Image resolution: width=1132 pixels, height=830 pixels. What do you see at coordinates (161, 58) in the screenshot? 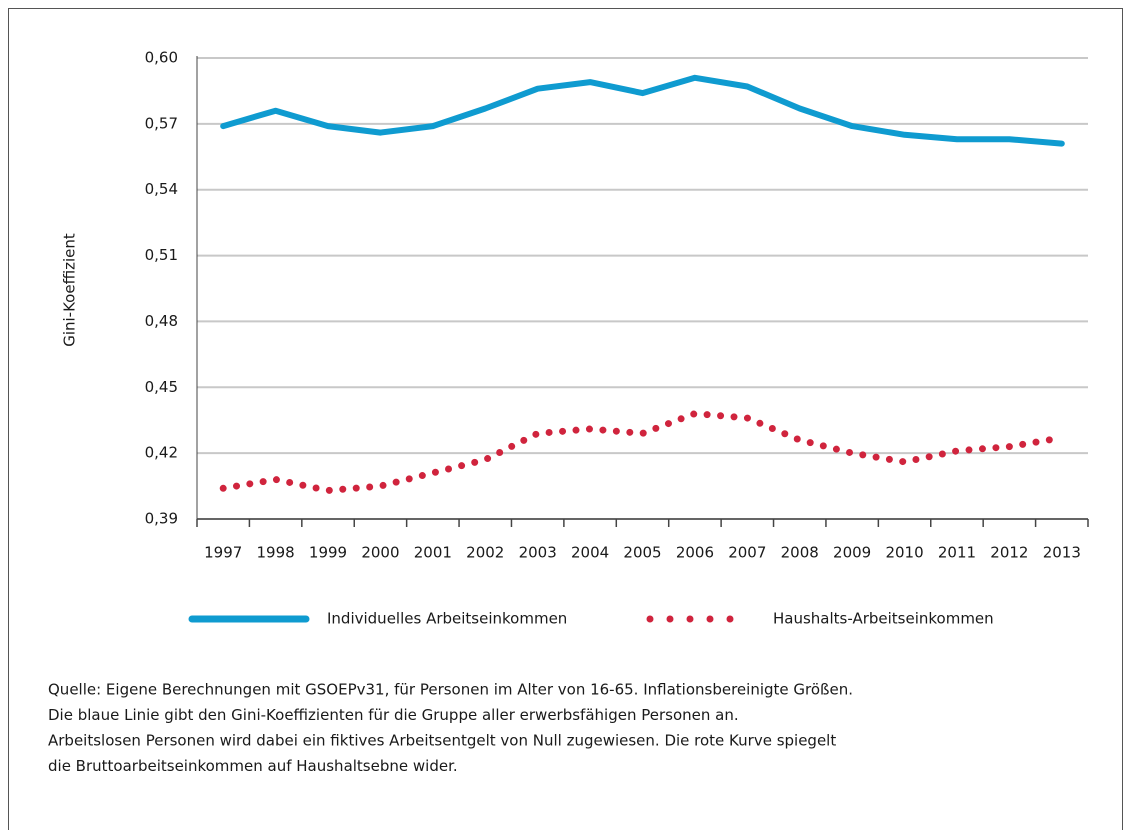
I see `y-tick-label: 0,60` at bounding box center [161, 58].